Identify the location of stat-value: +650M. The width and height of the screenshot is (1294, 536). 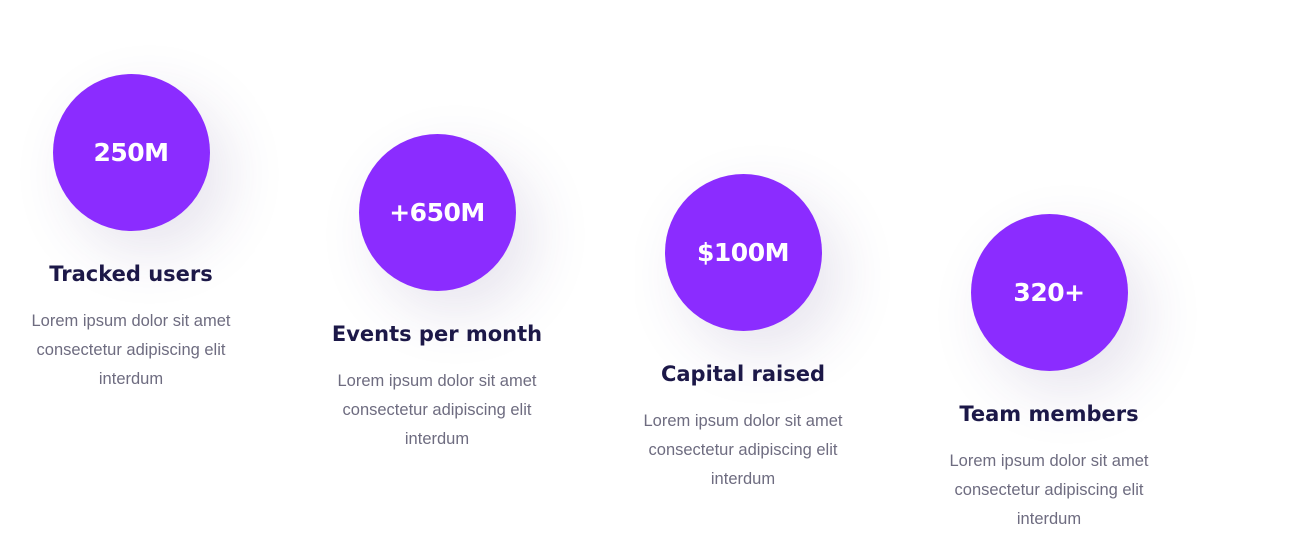
(437, 212).